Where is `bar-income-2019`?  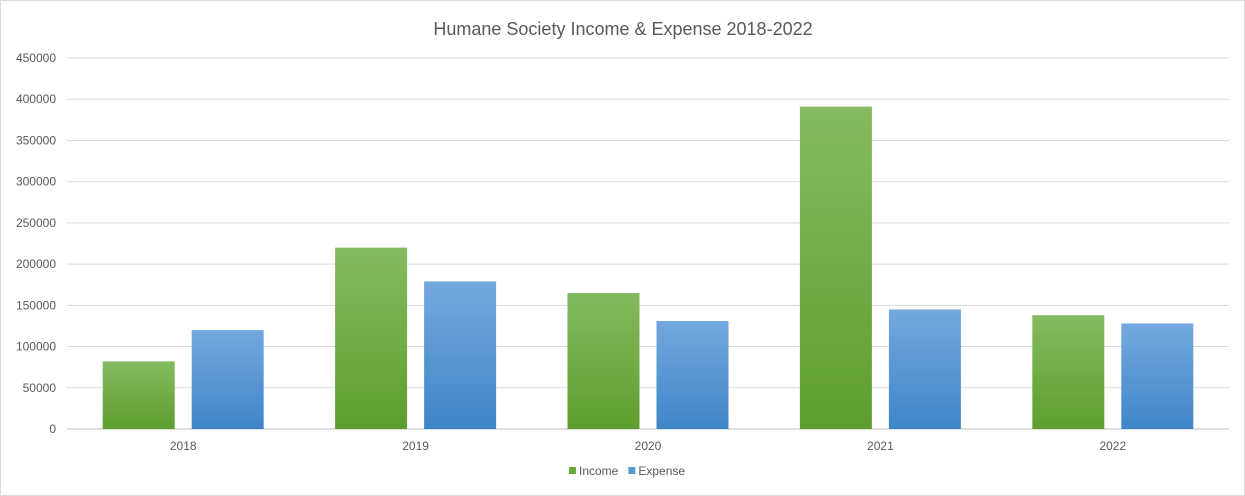
bar-income-2019 is located at coordinates (371, 338).